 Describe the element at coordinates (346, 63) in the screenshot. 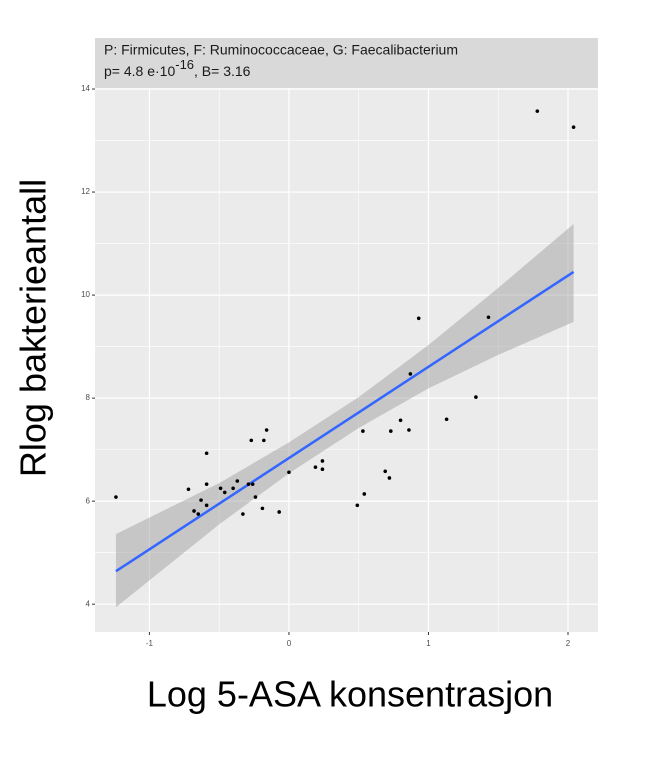

I see `strip` at that location.